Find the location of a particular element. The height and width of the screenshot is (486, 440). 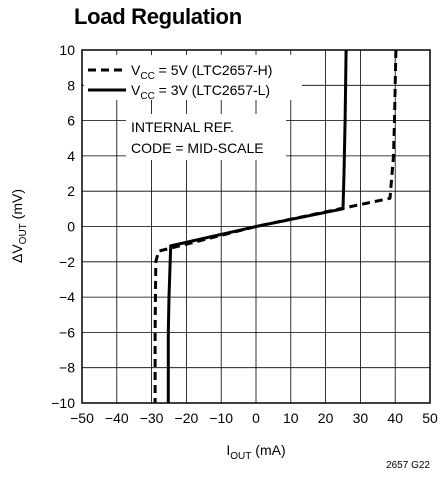

x-tick-label: 40 is located at coordinates (395, 418).